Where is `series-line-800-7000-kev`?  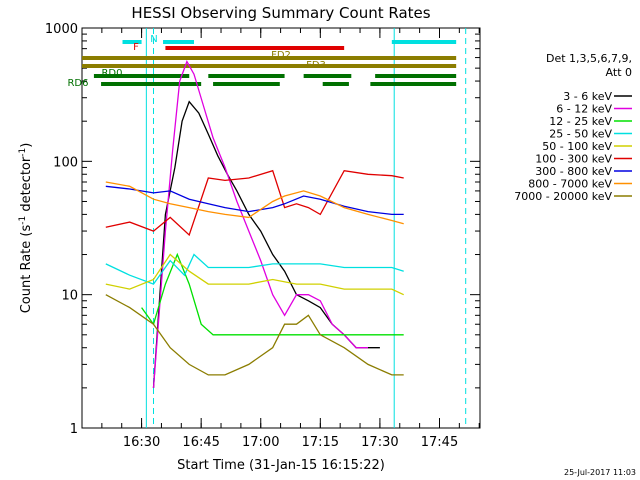 series-line-800-7000-kev is located at coordinates (254, 203).